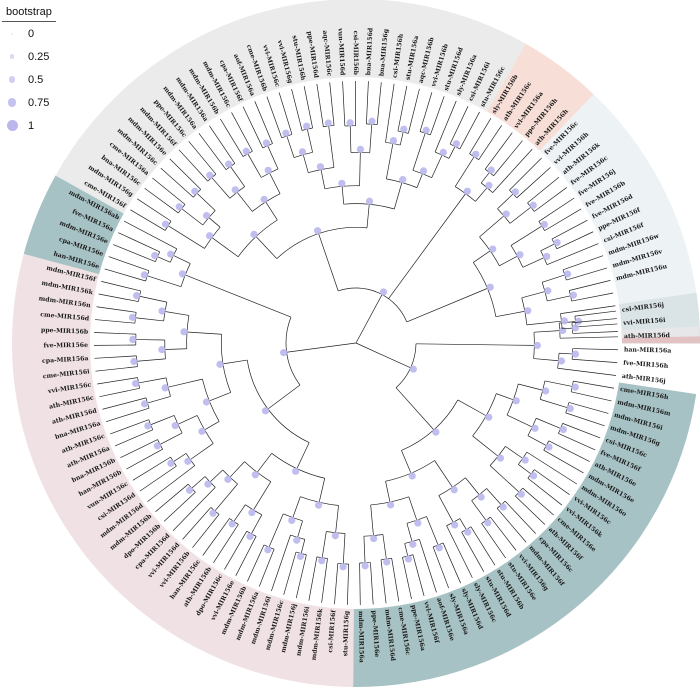 This screenshot has width=700, height=688. What do you see at coordinates (32, 69) in the screenshot?
I see `bootstrap-legend: bootstrap 0 0.25 0.5 0.75 1` at bounding box center [32, 69].